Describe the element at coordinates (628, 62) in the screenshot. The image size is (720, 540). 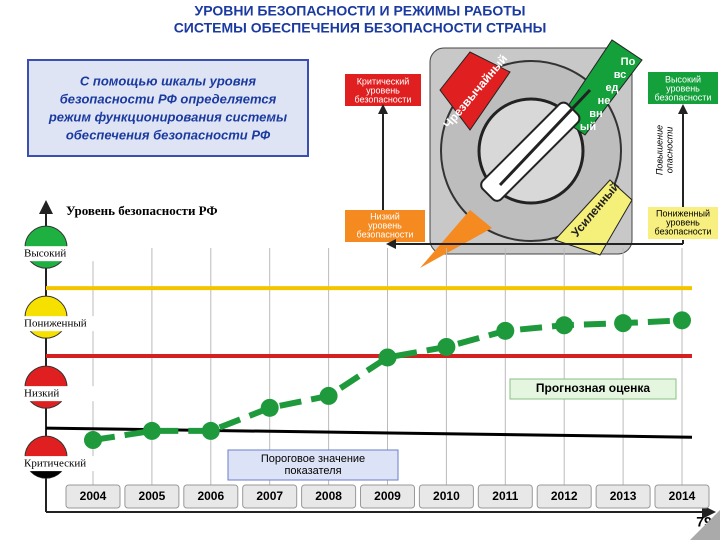
I see `mode-label: По` at that location.